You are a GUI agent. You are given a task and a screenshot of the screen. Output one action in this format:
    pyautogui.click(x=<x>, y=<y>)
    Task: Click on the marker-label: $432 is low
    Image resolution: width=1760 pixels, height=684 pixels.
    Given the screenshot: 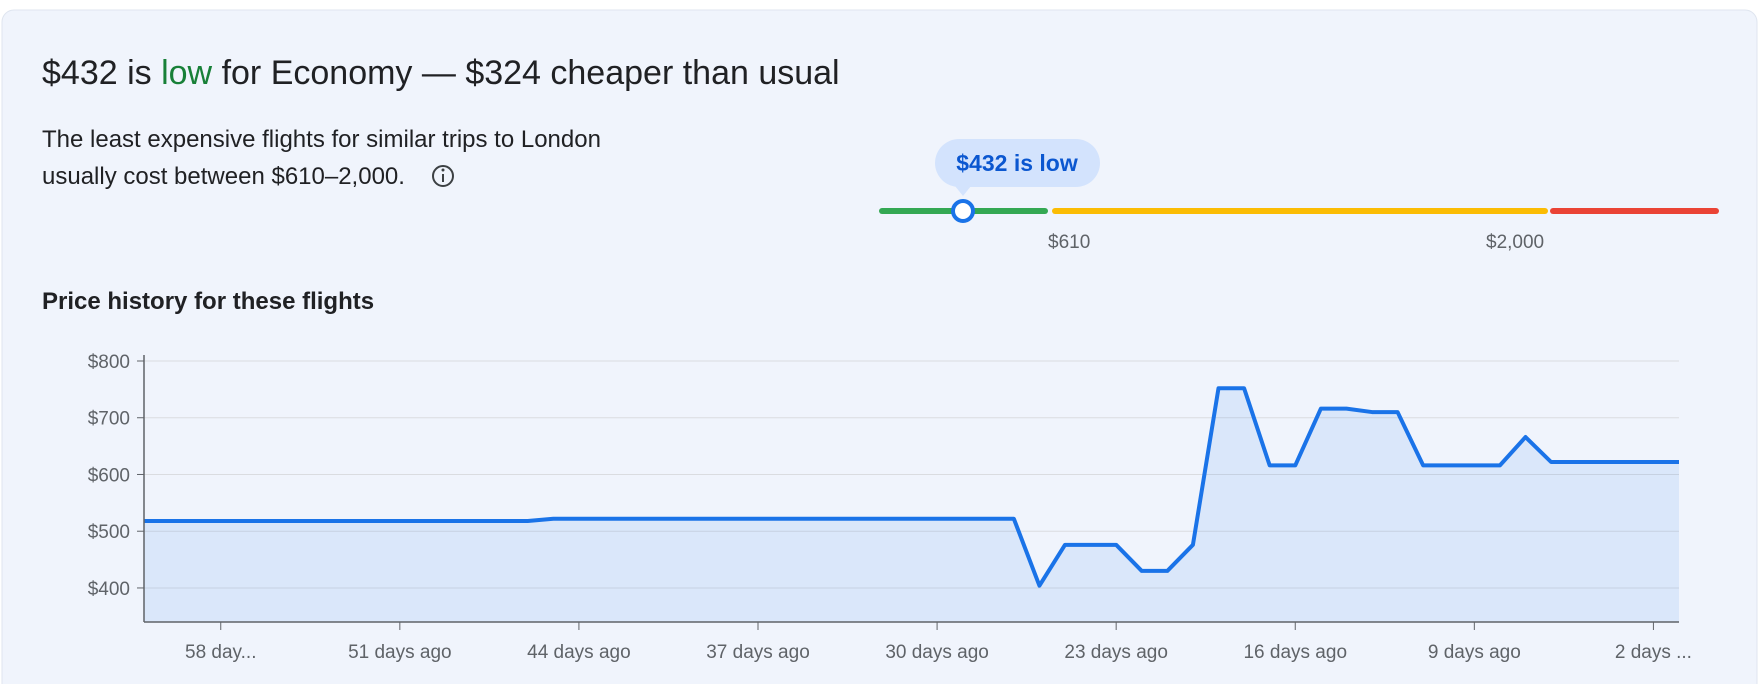 What is the action you would take?
    pyautogui.click(x=1017, y=163)
    